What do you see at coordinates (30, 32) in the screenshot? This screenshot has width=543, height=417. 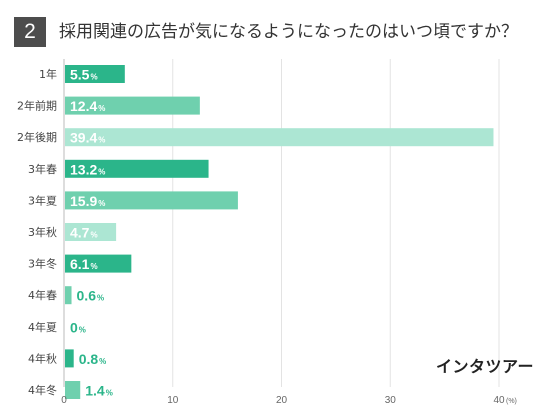 I see `question-number-badge: 2` at bounding box center [30, 32].